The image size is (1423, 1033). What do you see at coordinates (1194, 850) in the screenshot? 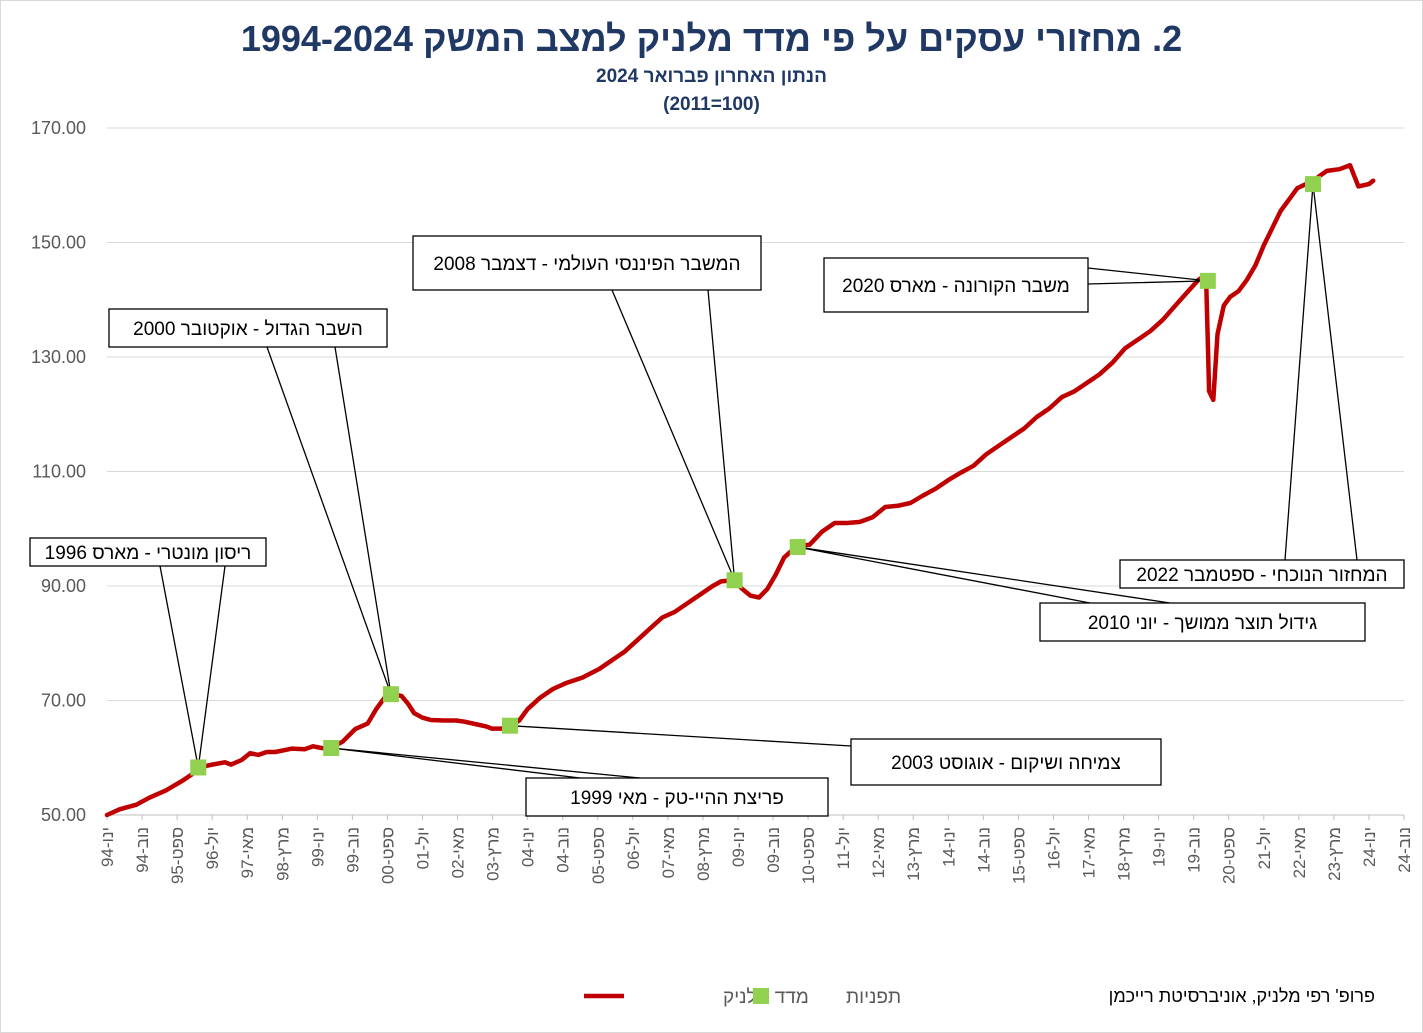
I see `x-tick-label: נוב-19` at bounding box center [1194, 850].